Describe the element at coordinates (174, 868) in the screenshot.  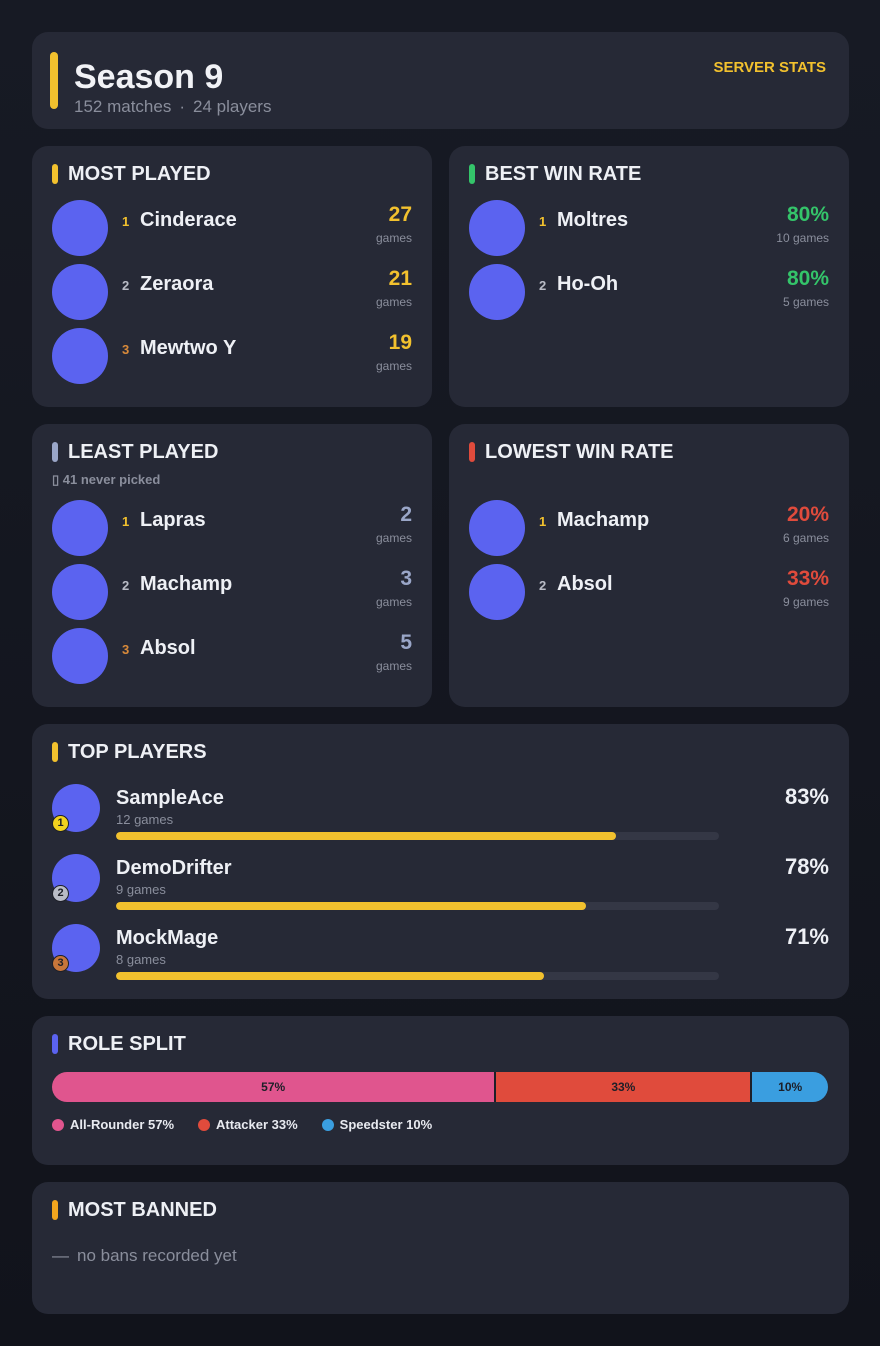
I see `player-name: DemoDrifter` at that location.